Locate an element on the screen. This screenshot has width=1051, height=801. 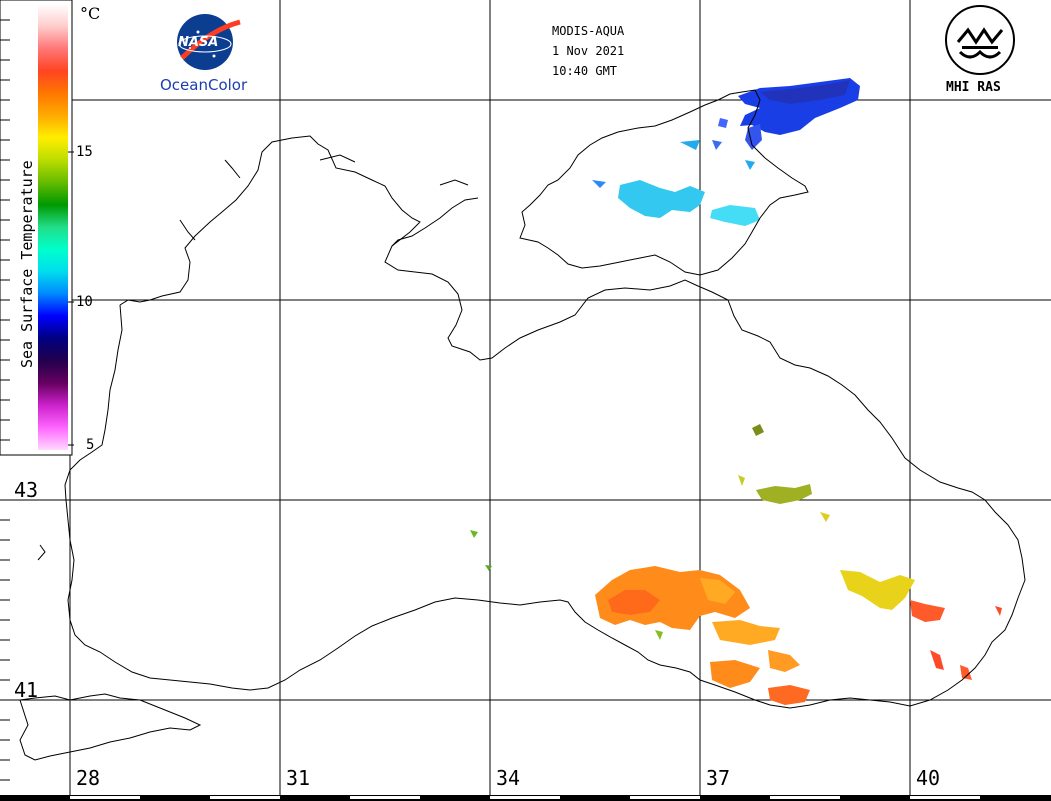
date-label: 1 Nov 2021 is located at coordinates (588, 51).